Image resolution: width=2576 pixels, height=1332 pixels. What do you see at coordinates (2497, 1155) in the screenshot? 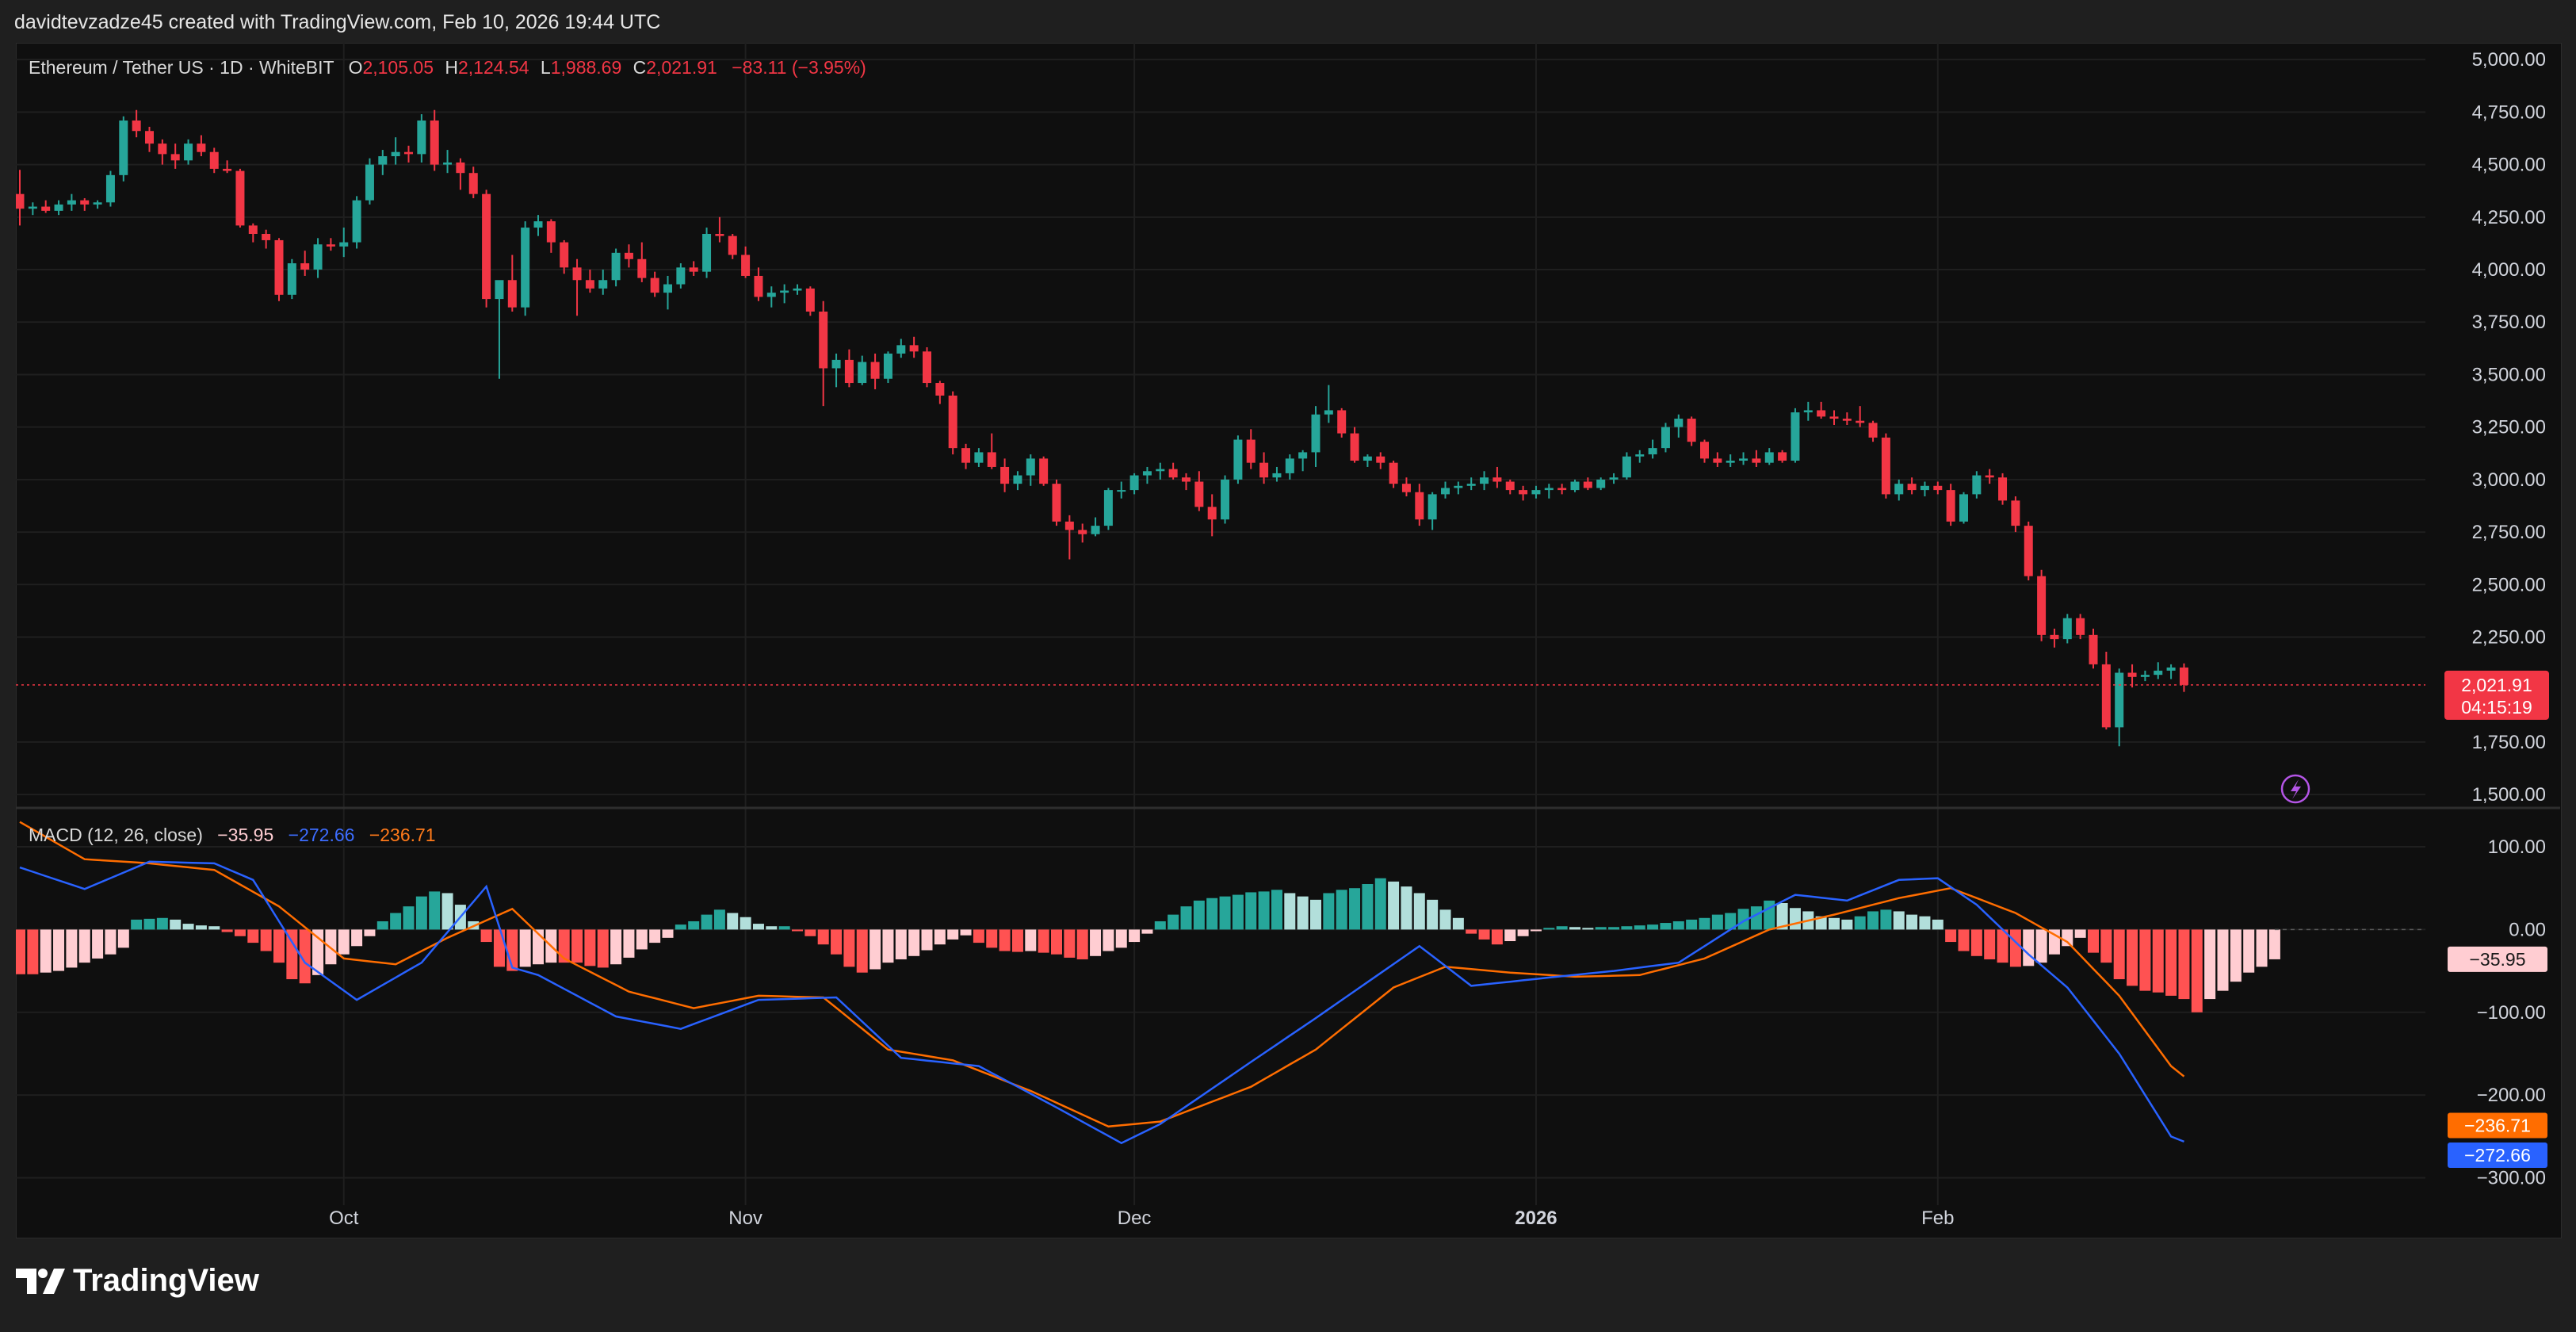
I see `macd-line-badge-text: −272.66` at bounding box center [2497, 1155].